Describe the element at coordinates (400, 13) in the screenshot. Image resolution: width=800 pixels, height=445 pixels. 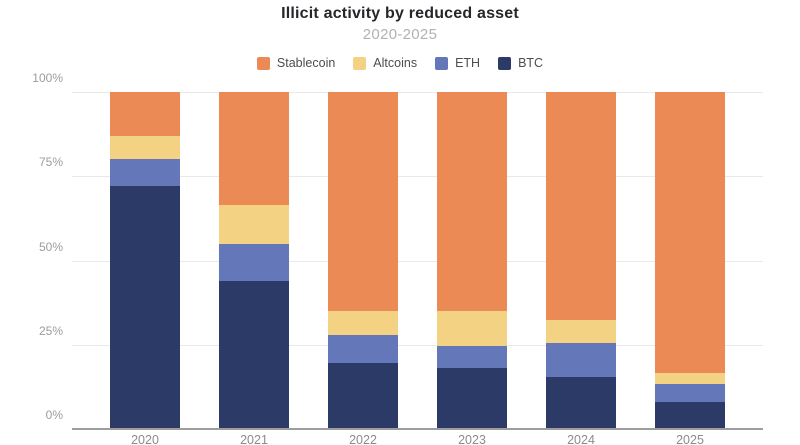
I see `chart-title: Illicit activity by reduced asset` at that location.